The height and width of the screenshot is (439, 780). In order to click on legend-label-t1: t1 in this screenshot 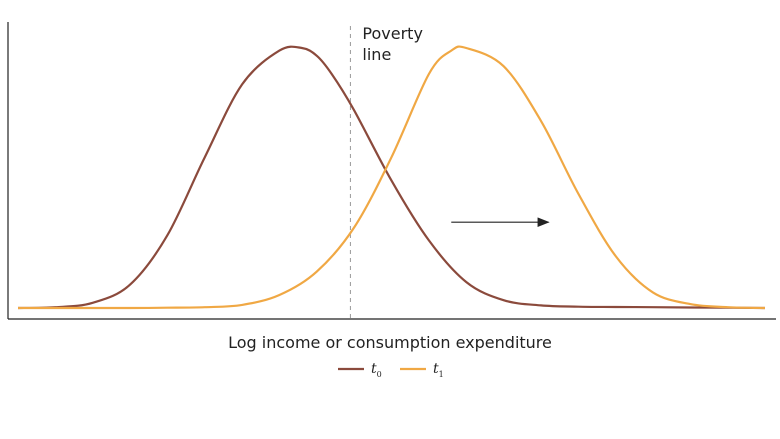, I will do `click(438, 370)`.